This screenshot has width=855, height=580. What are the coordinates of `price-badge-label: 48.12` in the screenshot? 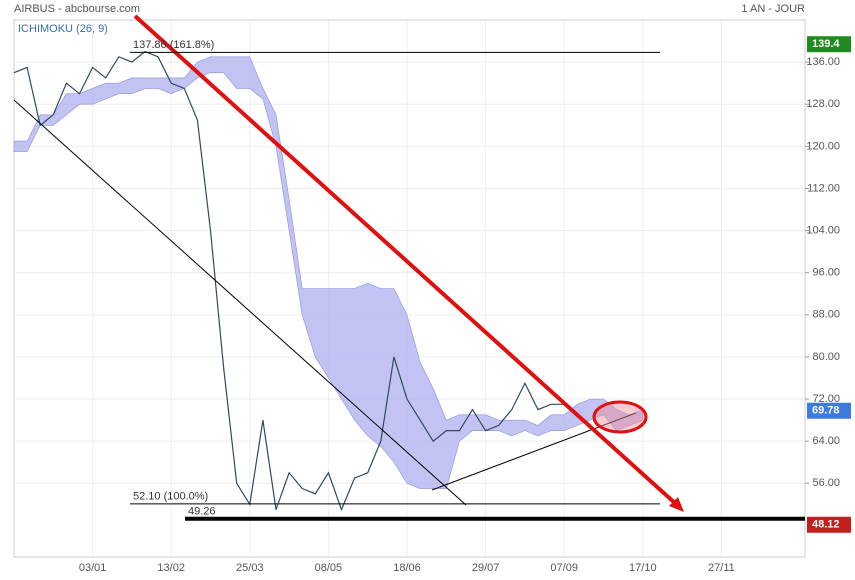 It's located at (826, 525).